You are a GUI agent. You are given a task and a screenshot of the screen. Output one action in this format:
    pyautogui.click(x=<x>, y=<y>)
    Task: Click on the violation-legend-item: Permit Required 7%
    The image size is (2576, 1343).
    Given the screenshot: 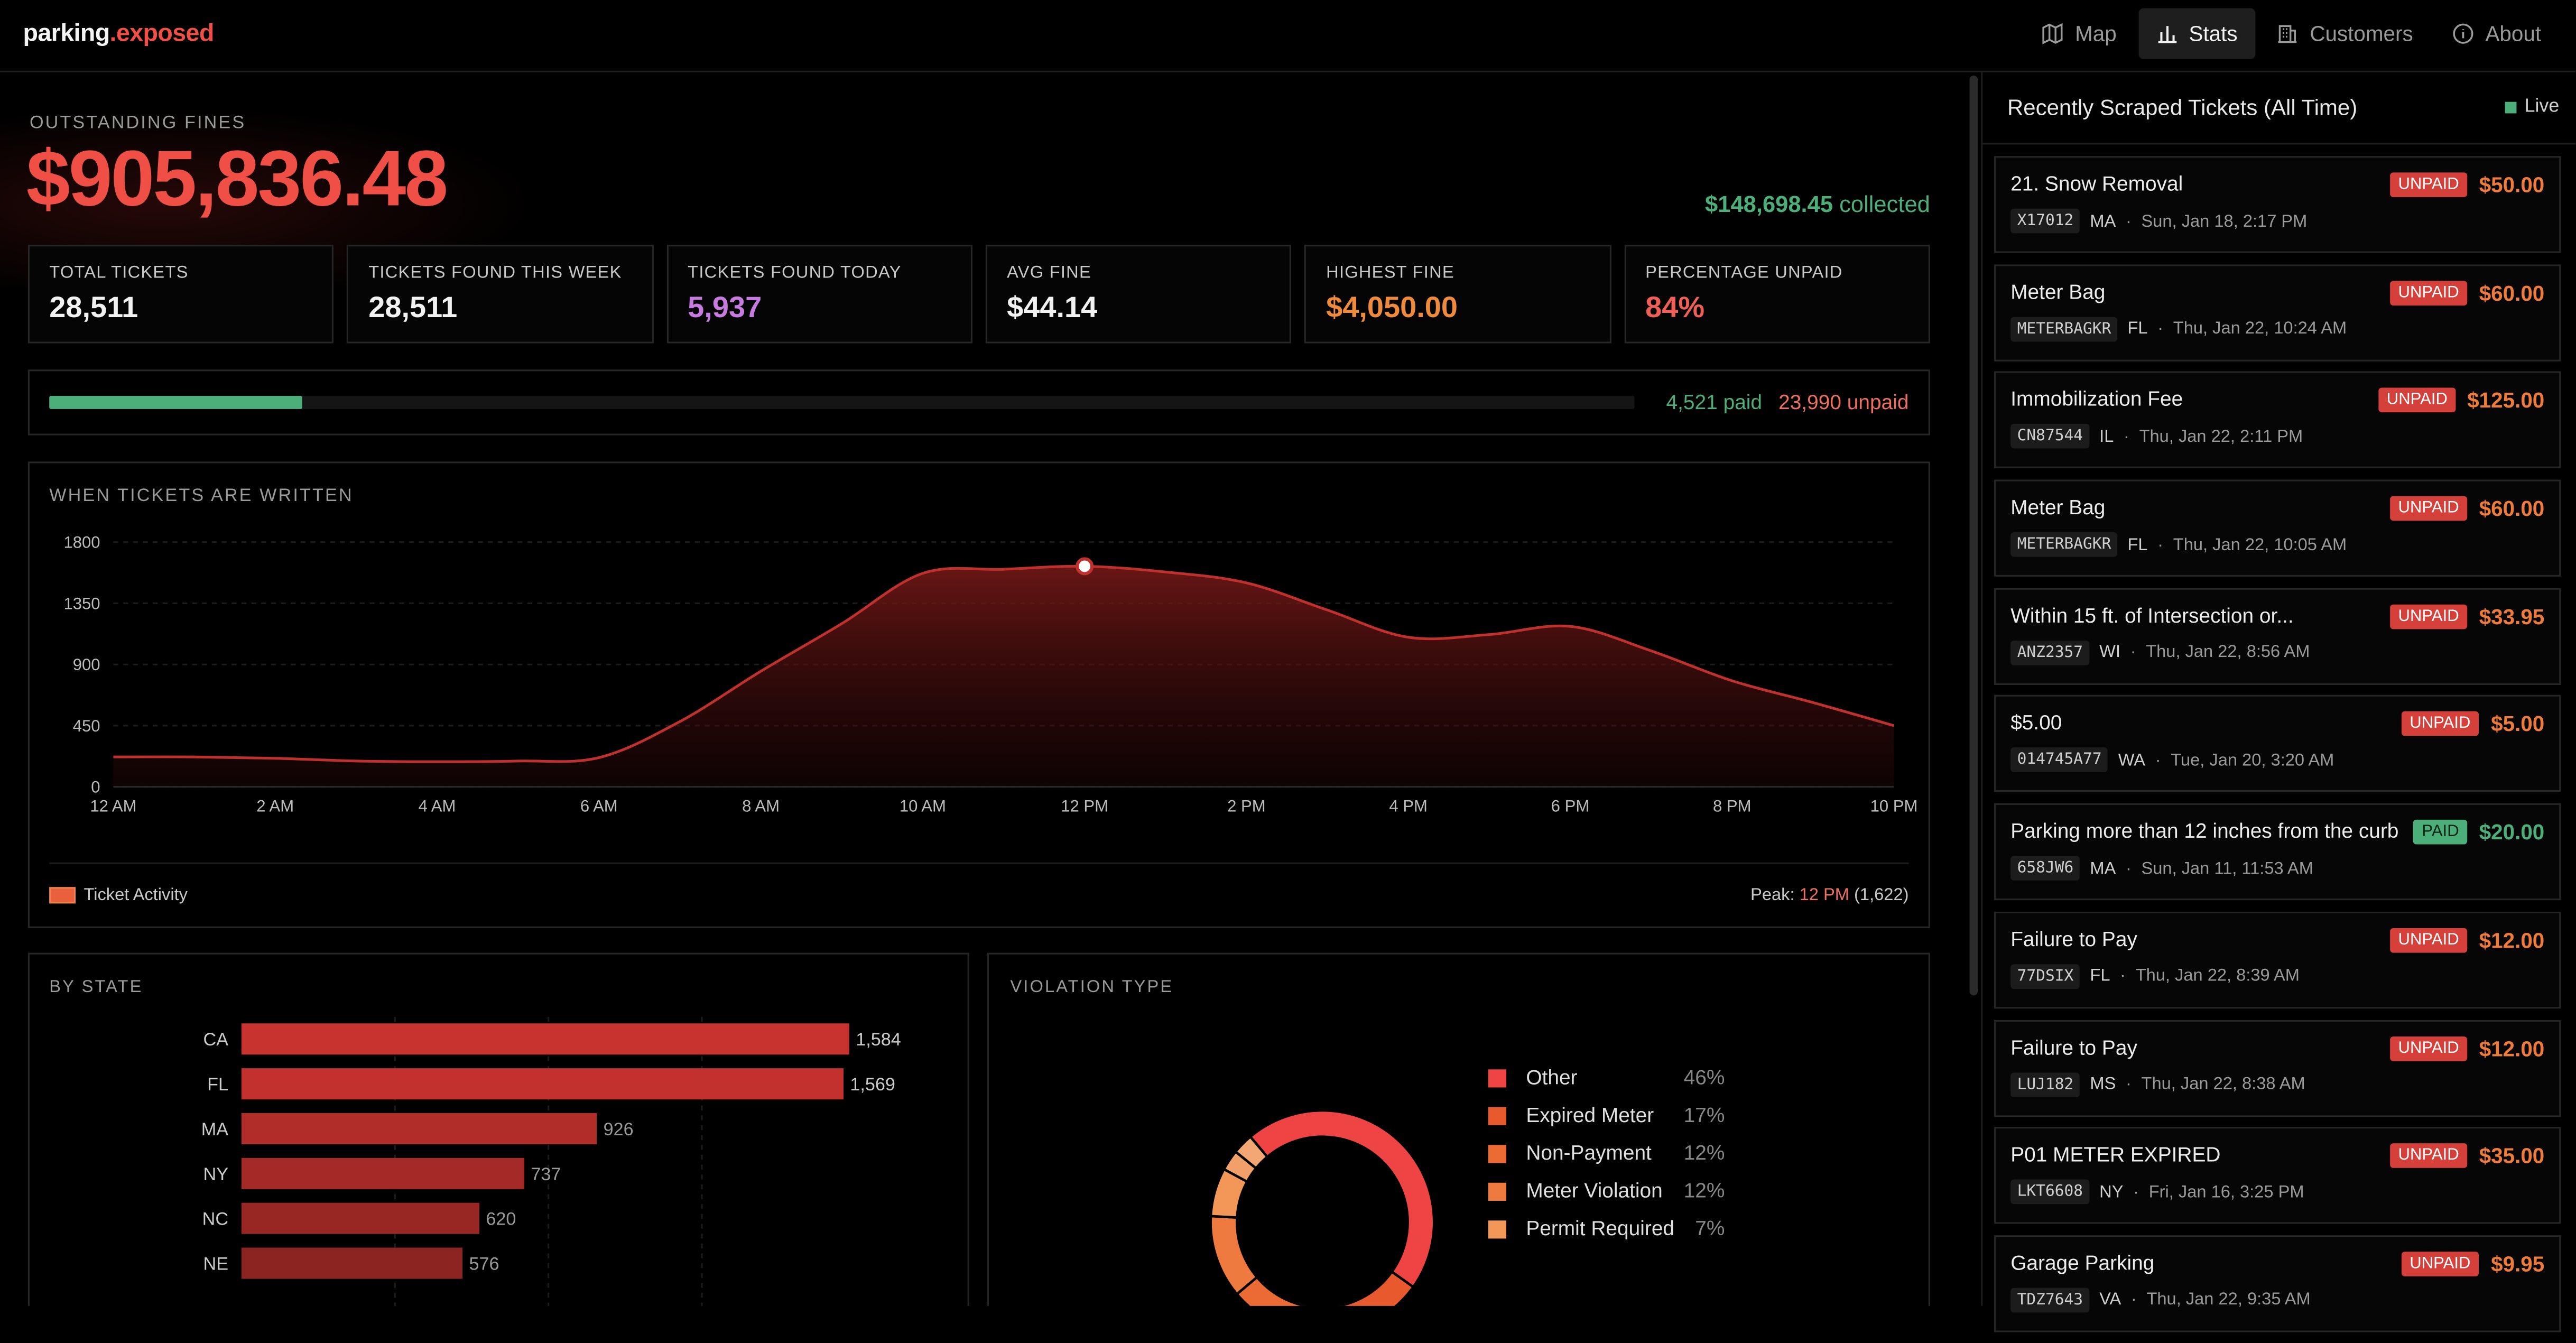 What is the action you would take?
    pyautogui.click(x=1611, y=1236)
    